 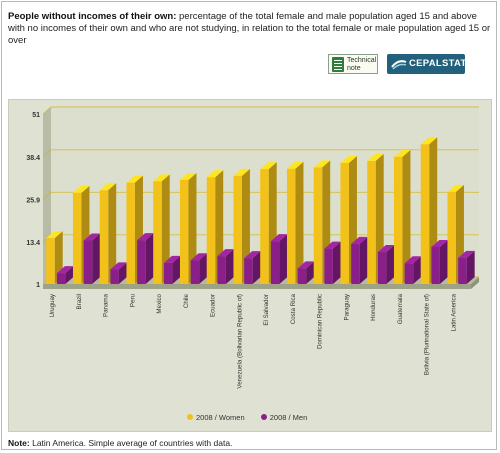 I want to click on legend-item-men: 2008 / Men, so click(x=284, y=417).